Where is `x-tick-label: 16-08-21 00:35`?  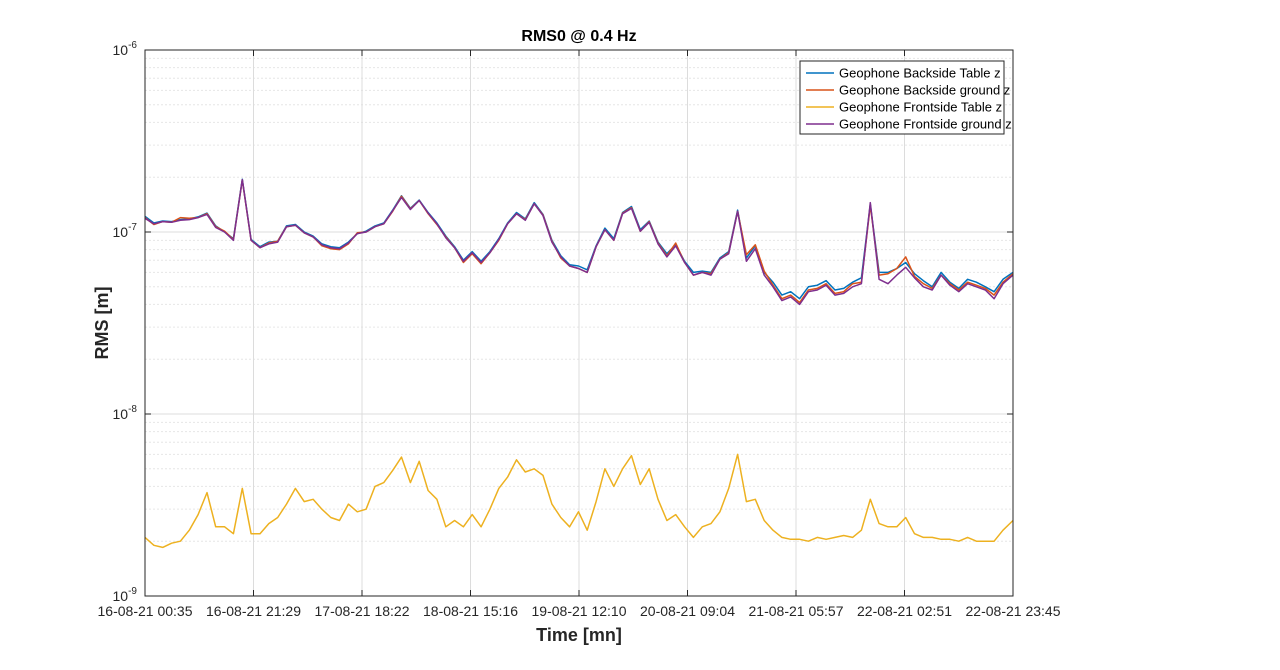 x-tick-label: 16-08-21 00:35 is located at coordinates (145, 611).